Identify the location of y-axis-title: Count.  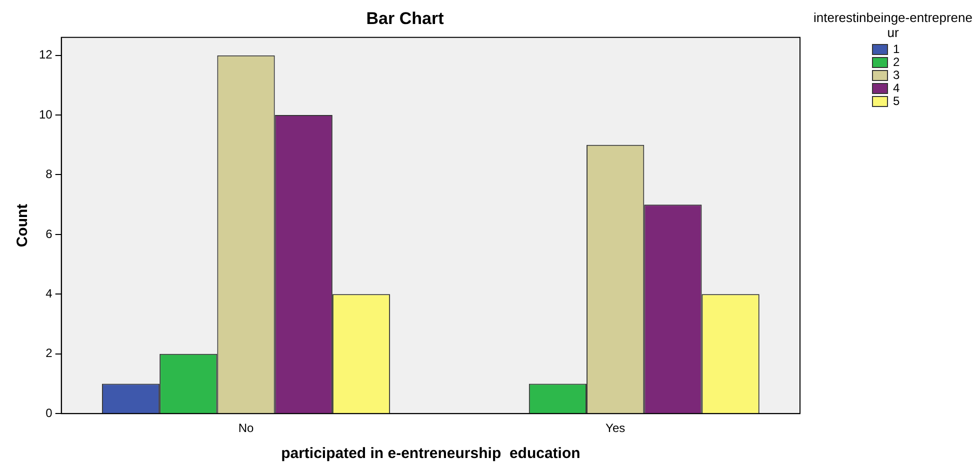
(23, 226).